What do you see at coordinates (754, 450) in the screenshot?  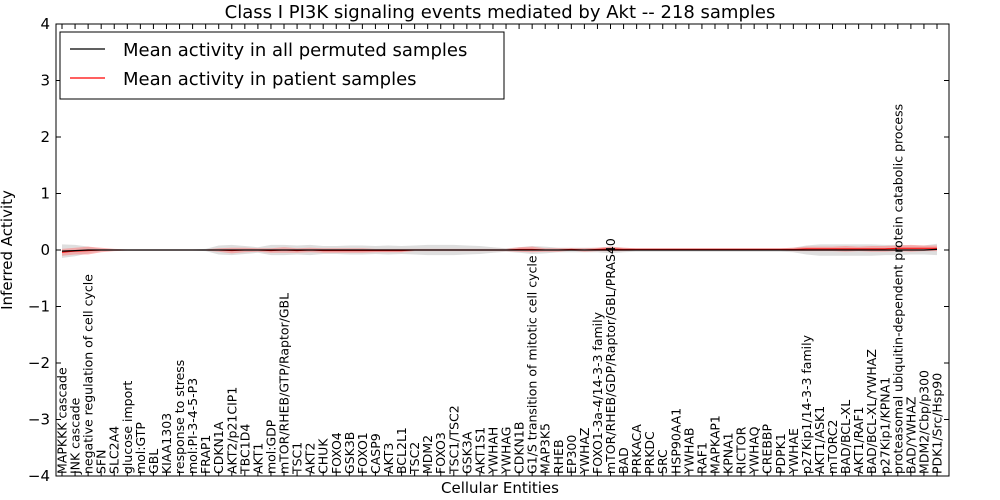 I see `x-tick-label: YWHAQ` at bounding box center [754, 450].